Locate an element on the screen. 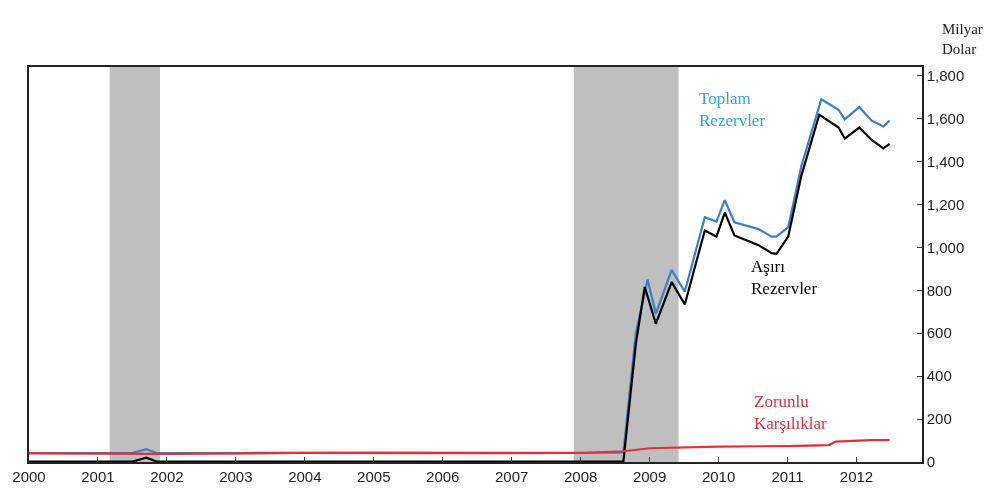 This screenshot has height=497, width=1007. y-tick-label: 400 is located at coordinates (939, 376).